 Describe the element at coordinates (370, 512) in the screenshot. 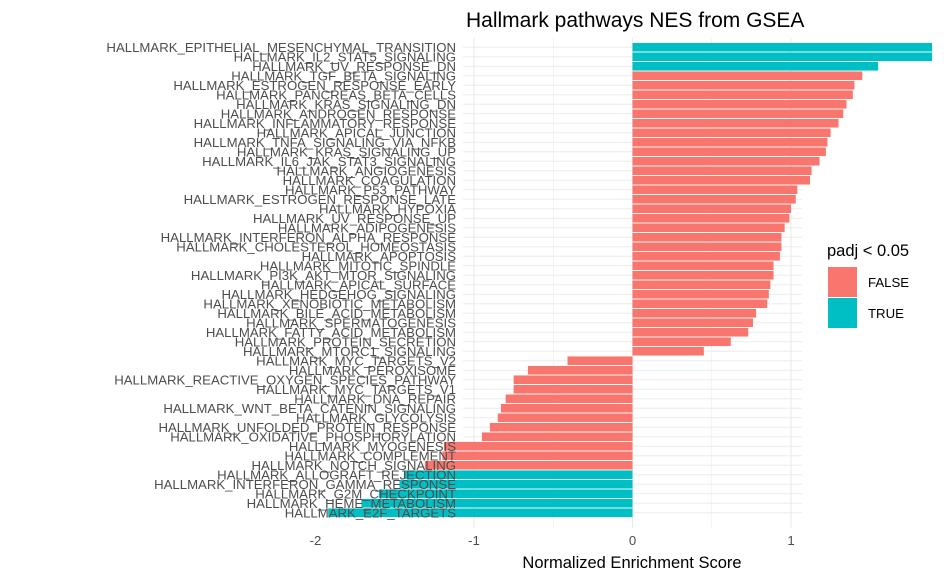

I see `category-label: HALLMARK_E2F_TARGETS` at that location.